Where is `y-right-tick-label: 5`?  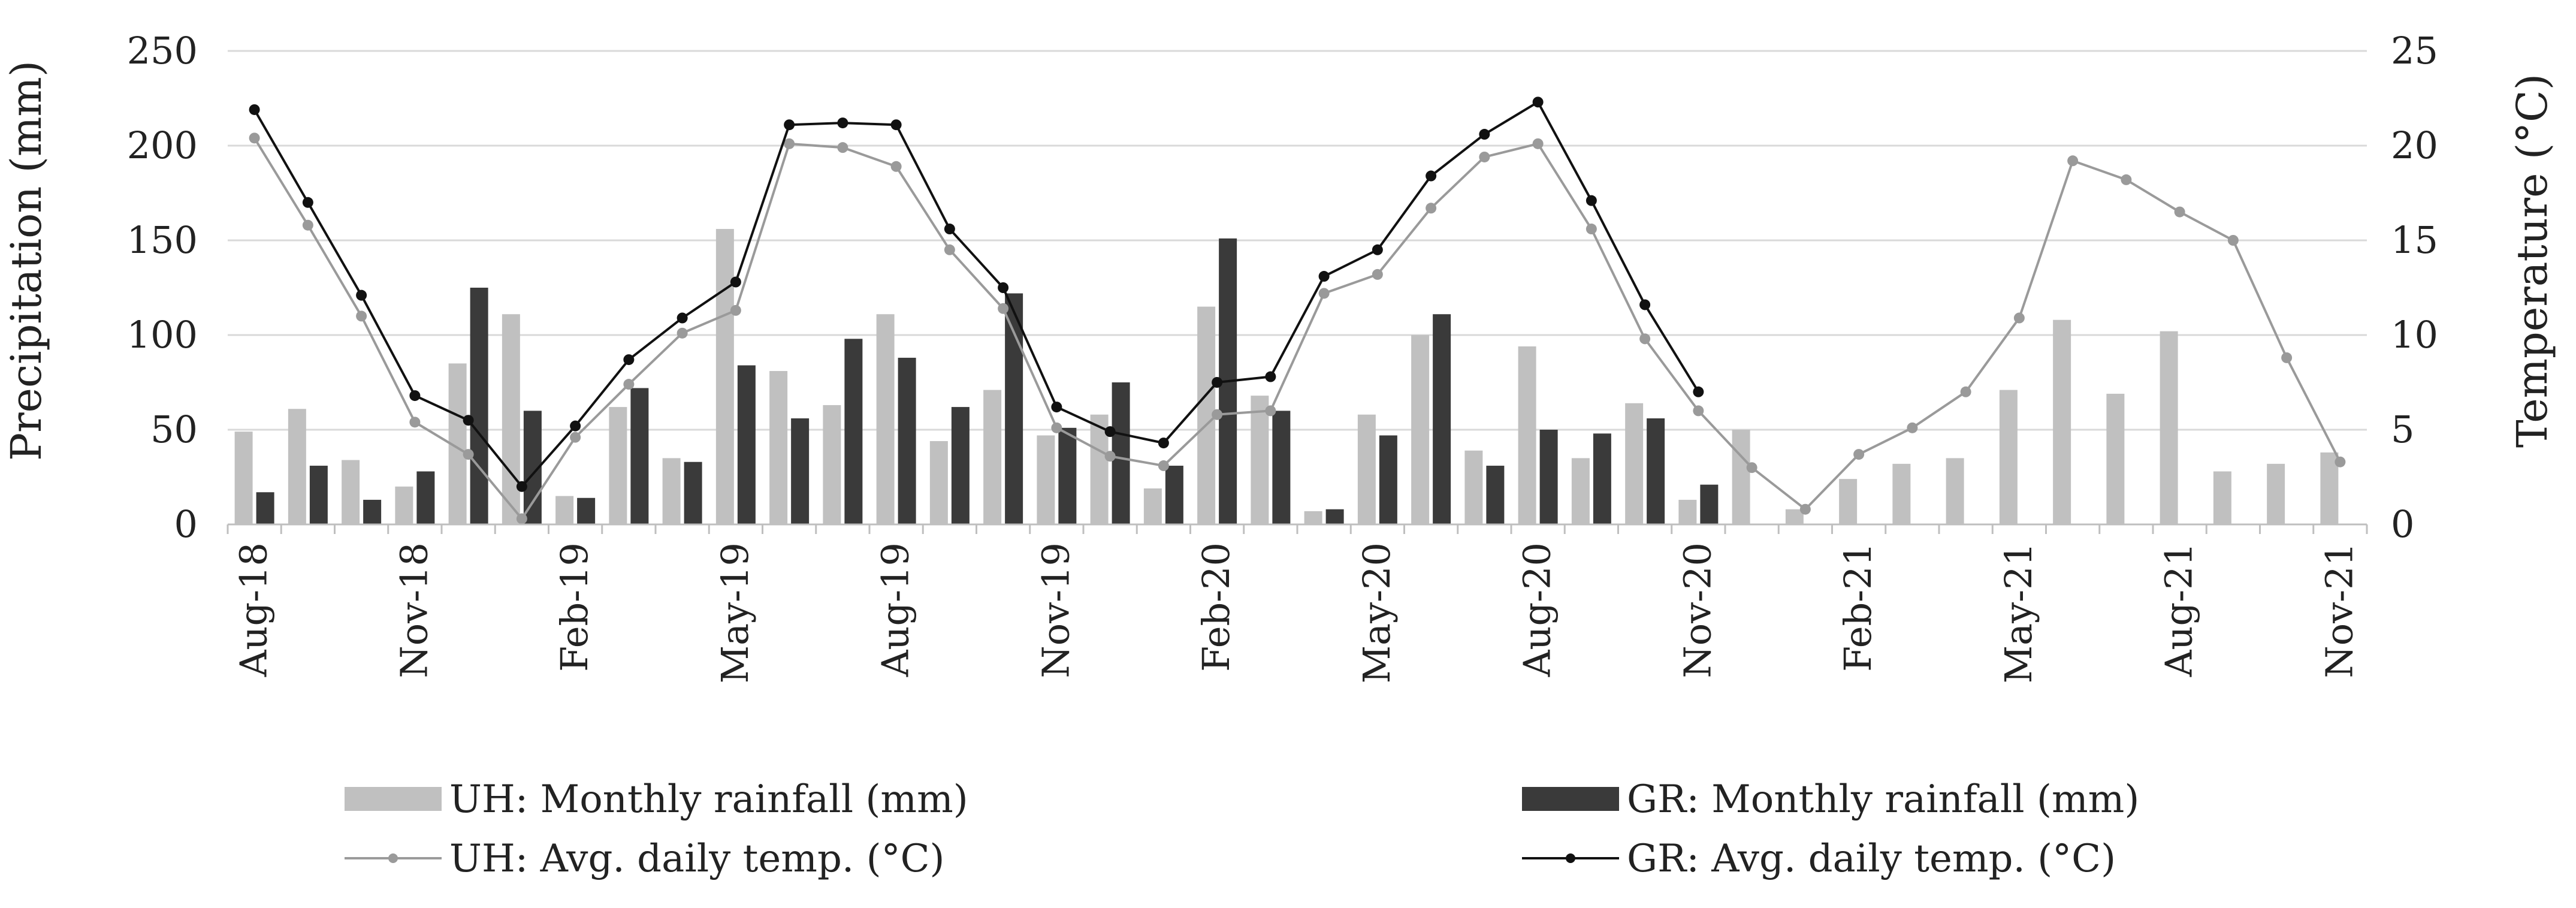 y-right-tick-label: 5 is located at coordinates (2403, 429).